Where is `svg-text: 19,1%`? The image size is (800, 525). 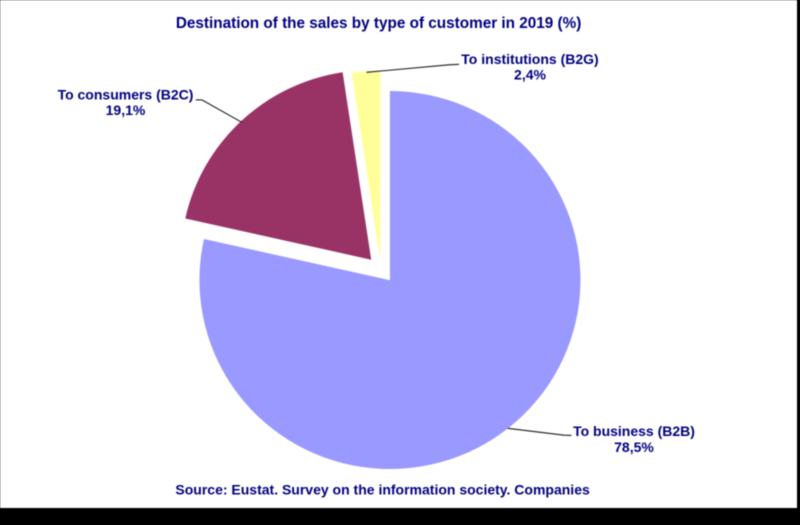
svg-text: 19,1% is located at coordinates (126, 110).